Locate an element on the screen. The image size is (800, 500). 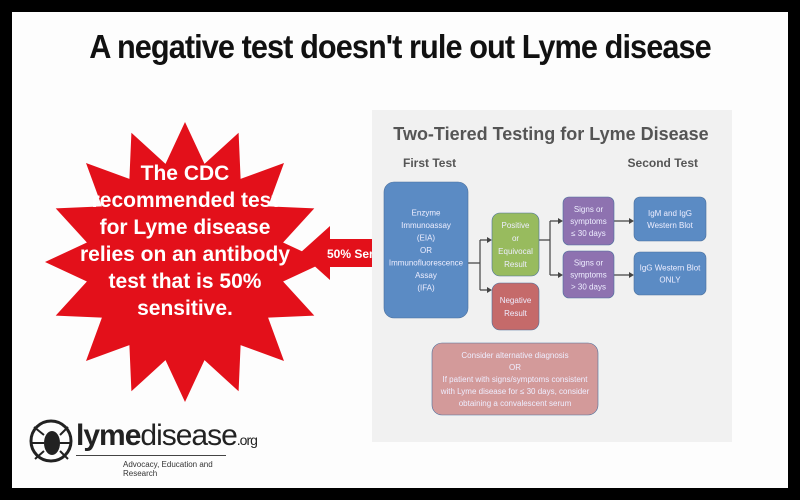
igm-igg-box-text: Western Blot is located at coordinates (670, 225).